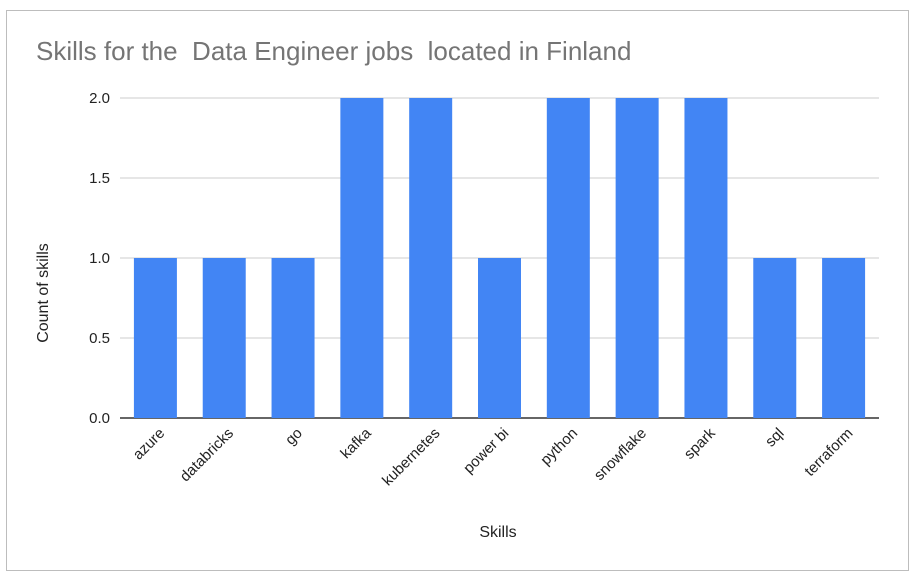 The width and height of the screenshot is (916, 579). I want to click on bar-spark, so click(706, 258).